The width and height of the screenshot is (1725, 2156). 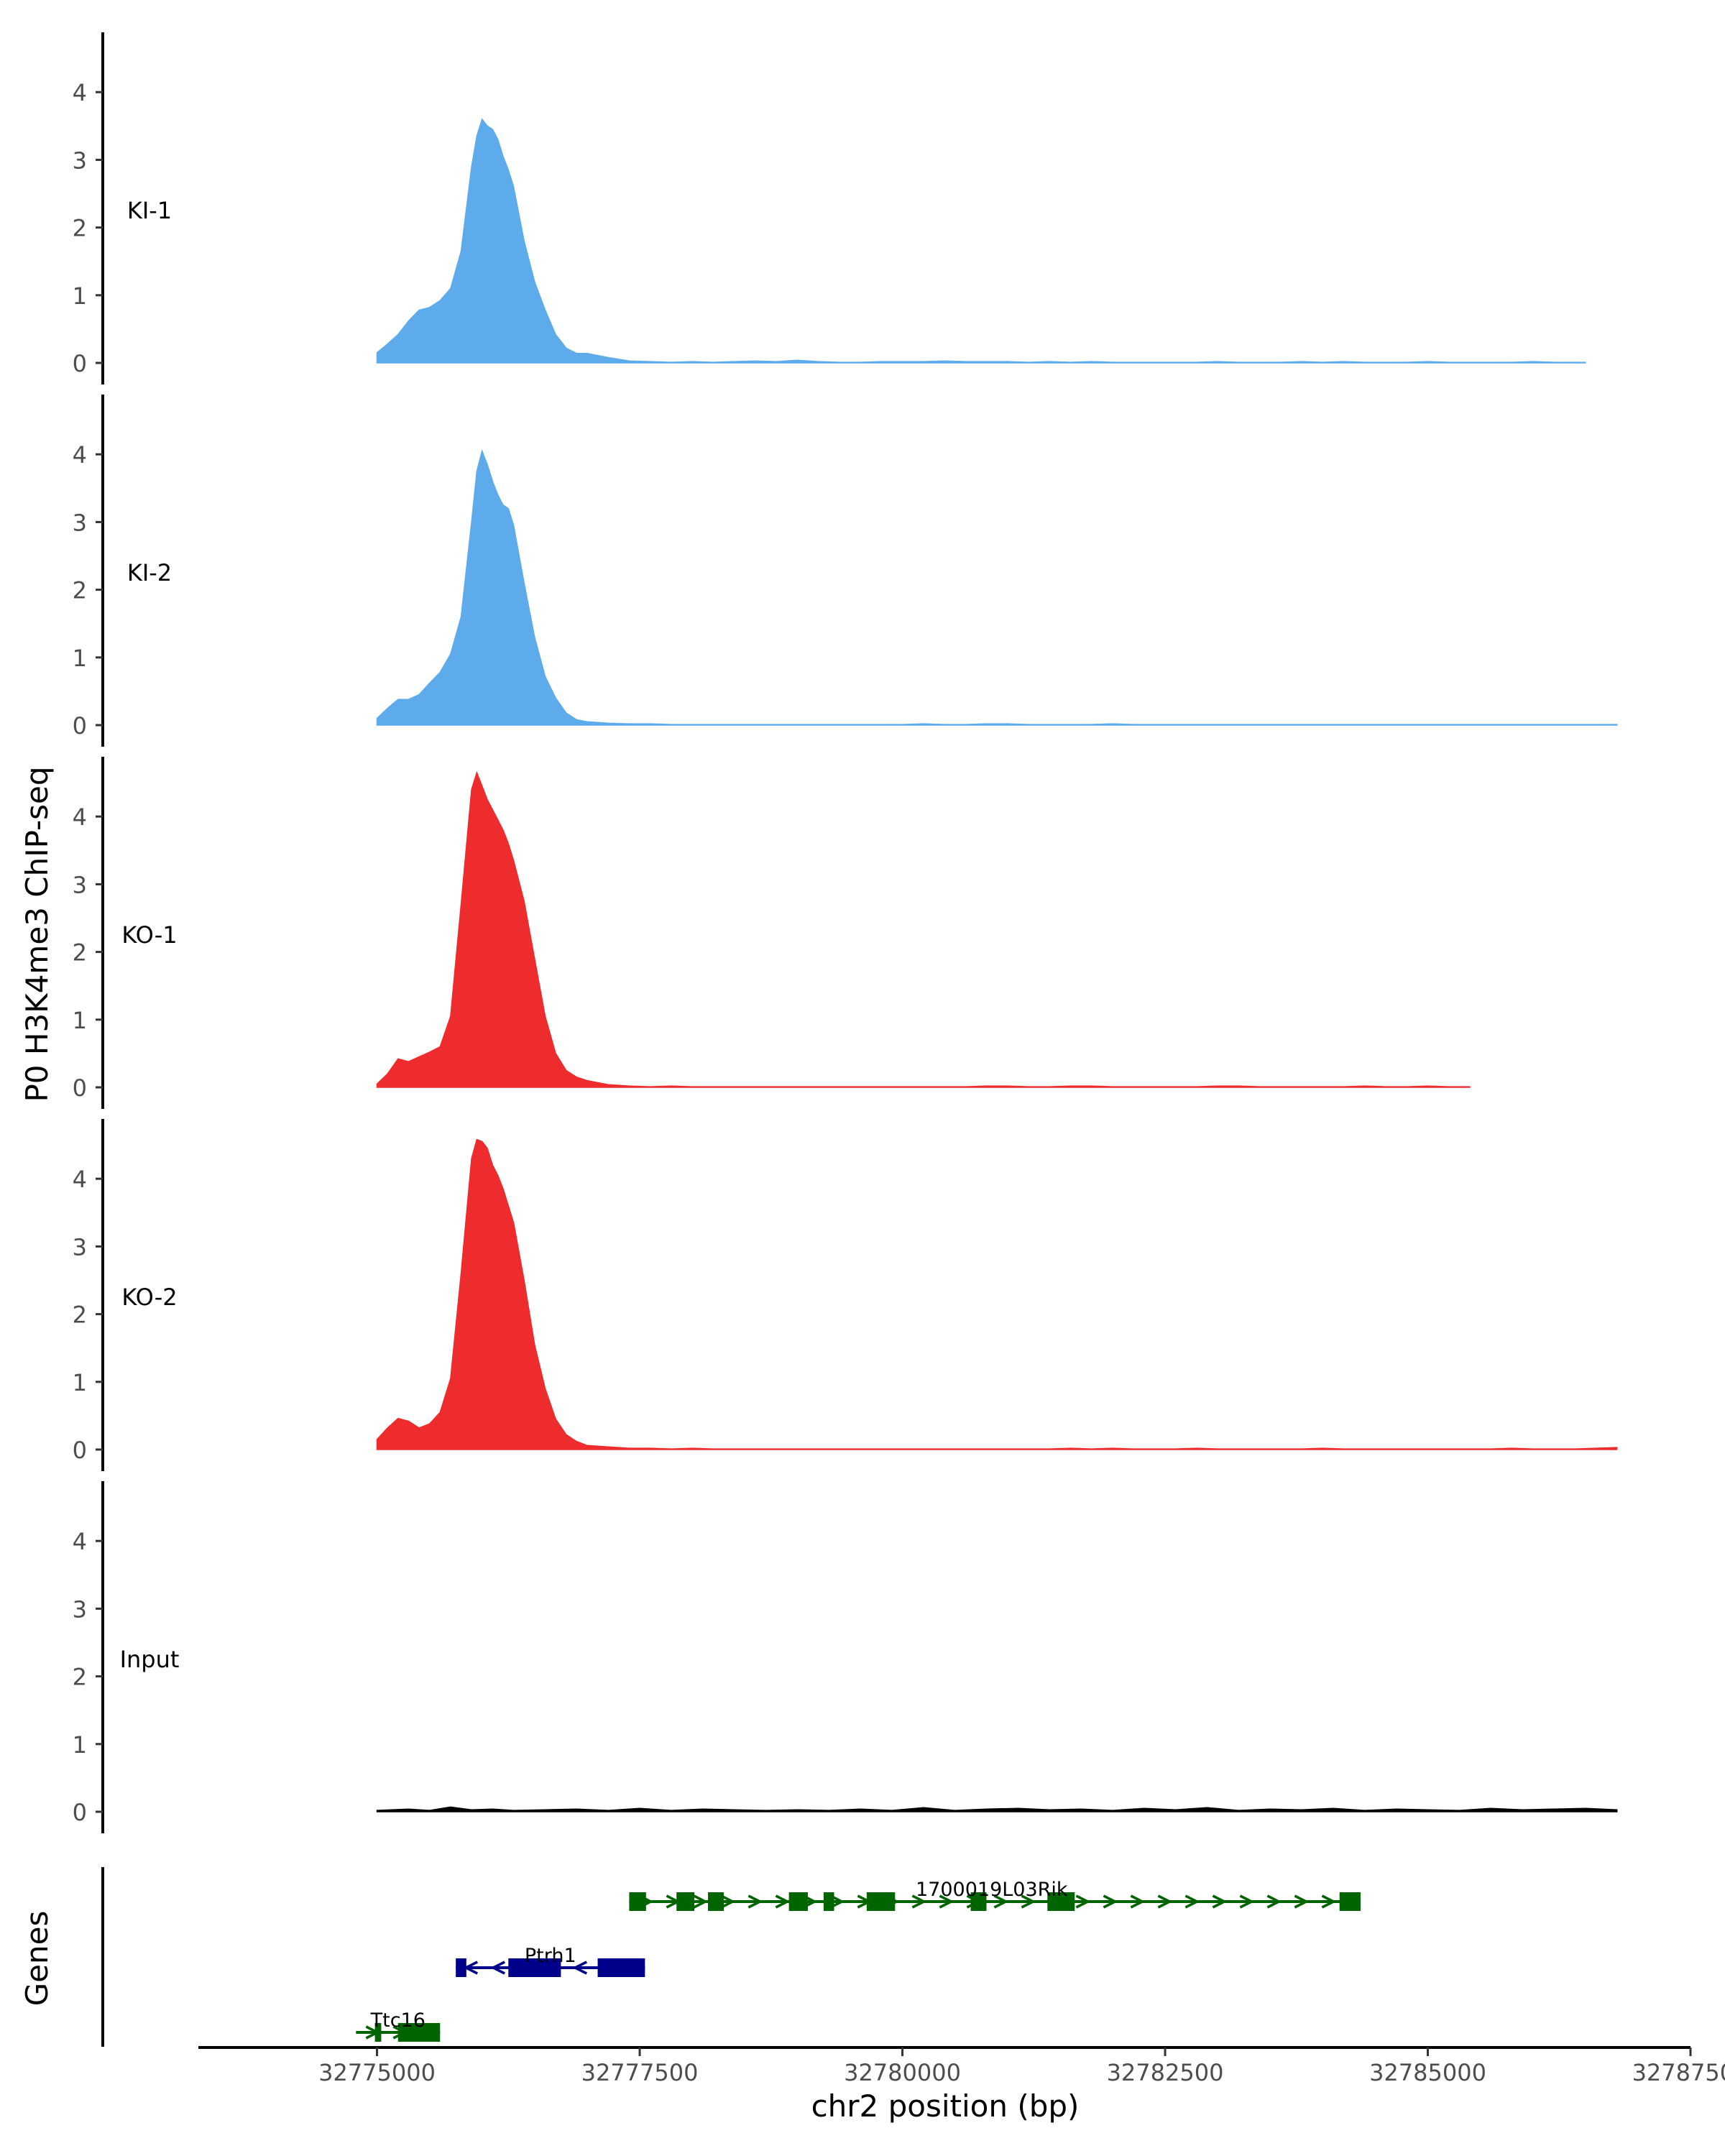 I want to click on x-tick-label: 32782500, so click(x=1165, y=2072).